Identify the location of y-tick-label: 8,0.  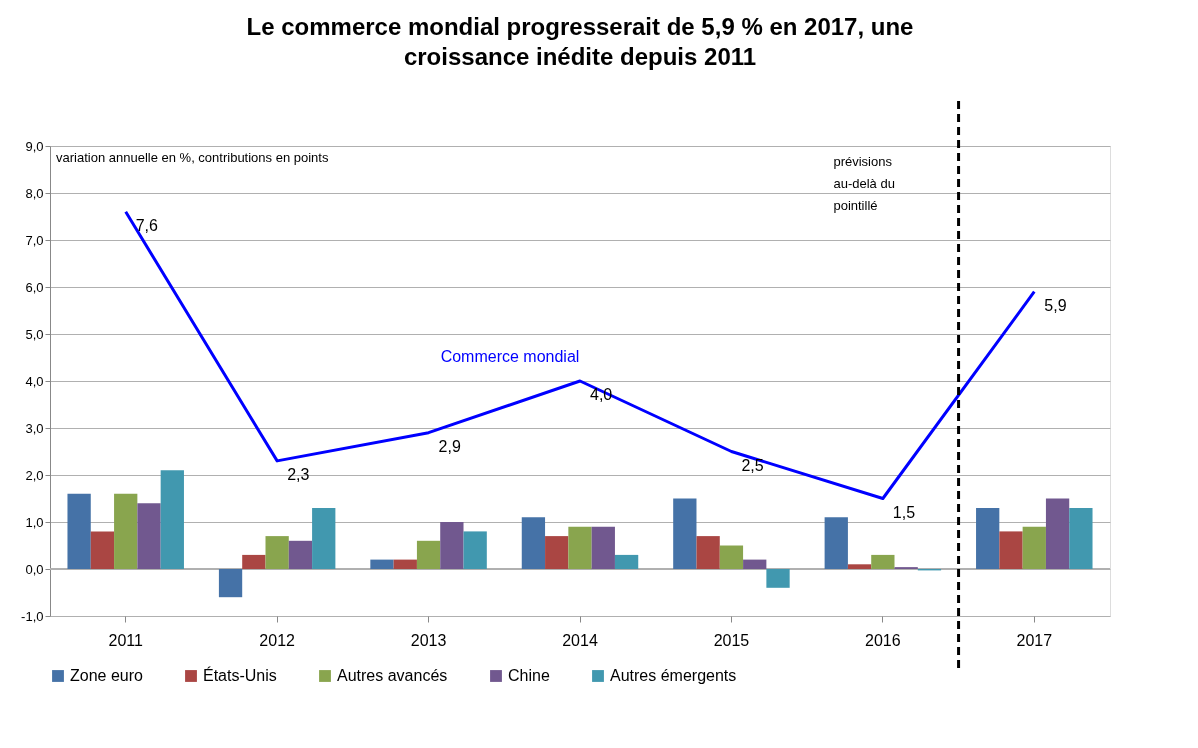
(34, 193).